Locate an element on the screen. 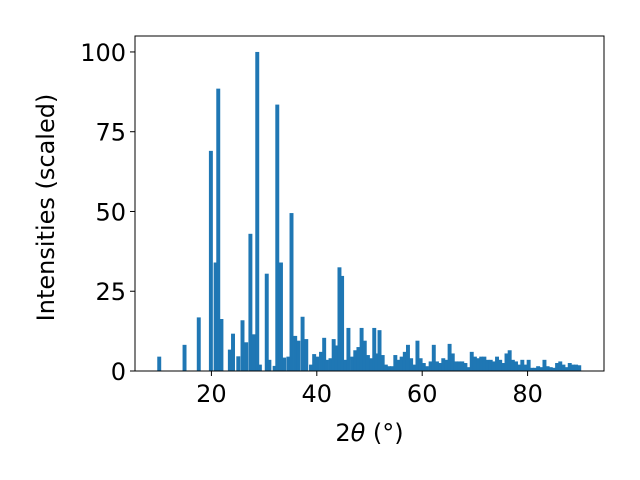 The image size is (640, 480). x-axis-label-unit: (°) is located at coordinates (384, 433).